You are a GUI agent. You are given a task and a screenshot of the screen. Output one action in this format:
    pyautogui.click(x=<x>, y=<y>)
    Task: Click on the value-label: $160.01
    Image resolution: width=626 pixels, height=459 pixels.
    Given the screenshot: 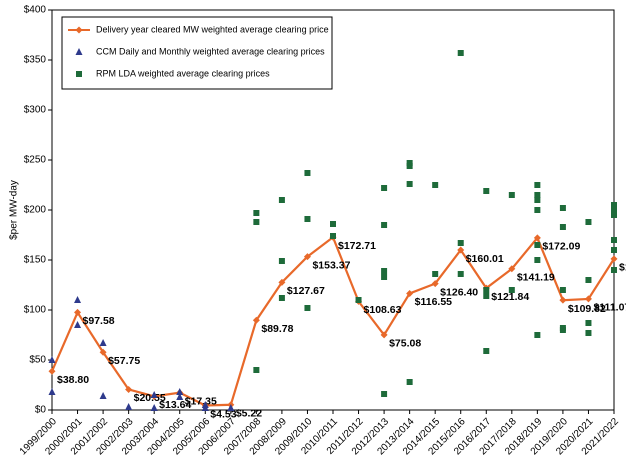 What is the action you would take?
    pyautogui.click(x=485, y=259)
    